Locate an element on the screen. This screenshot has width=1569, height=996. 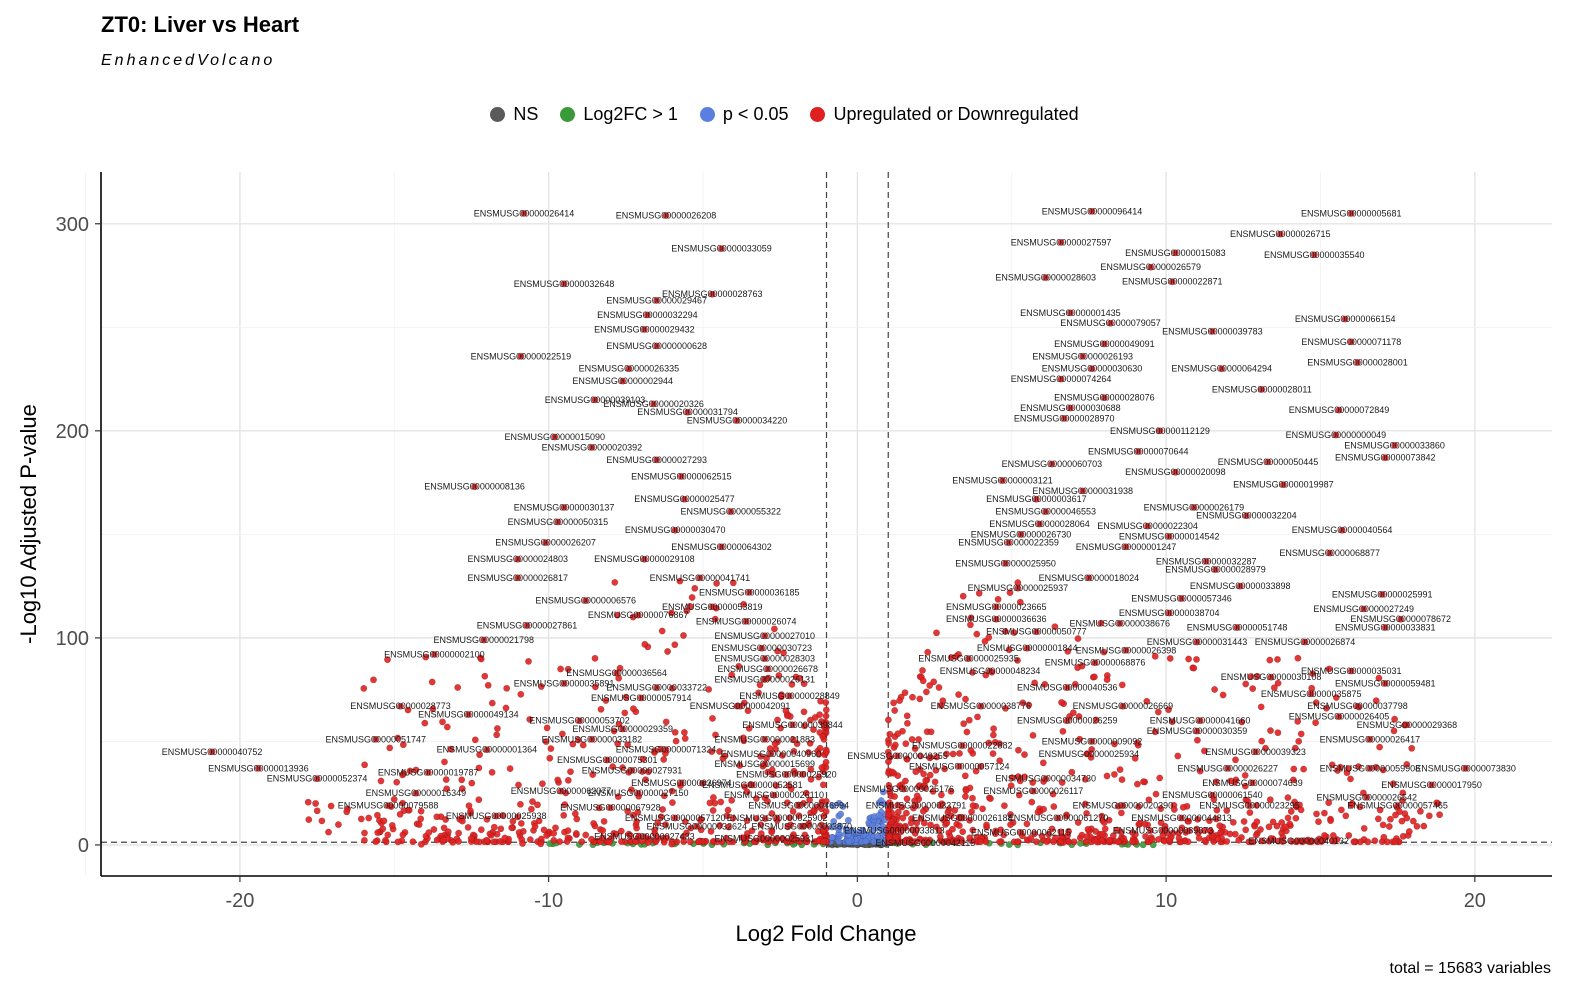
gene-label: ENSMUSG00000060703 is located at coordinates (1052, 464).